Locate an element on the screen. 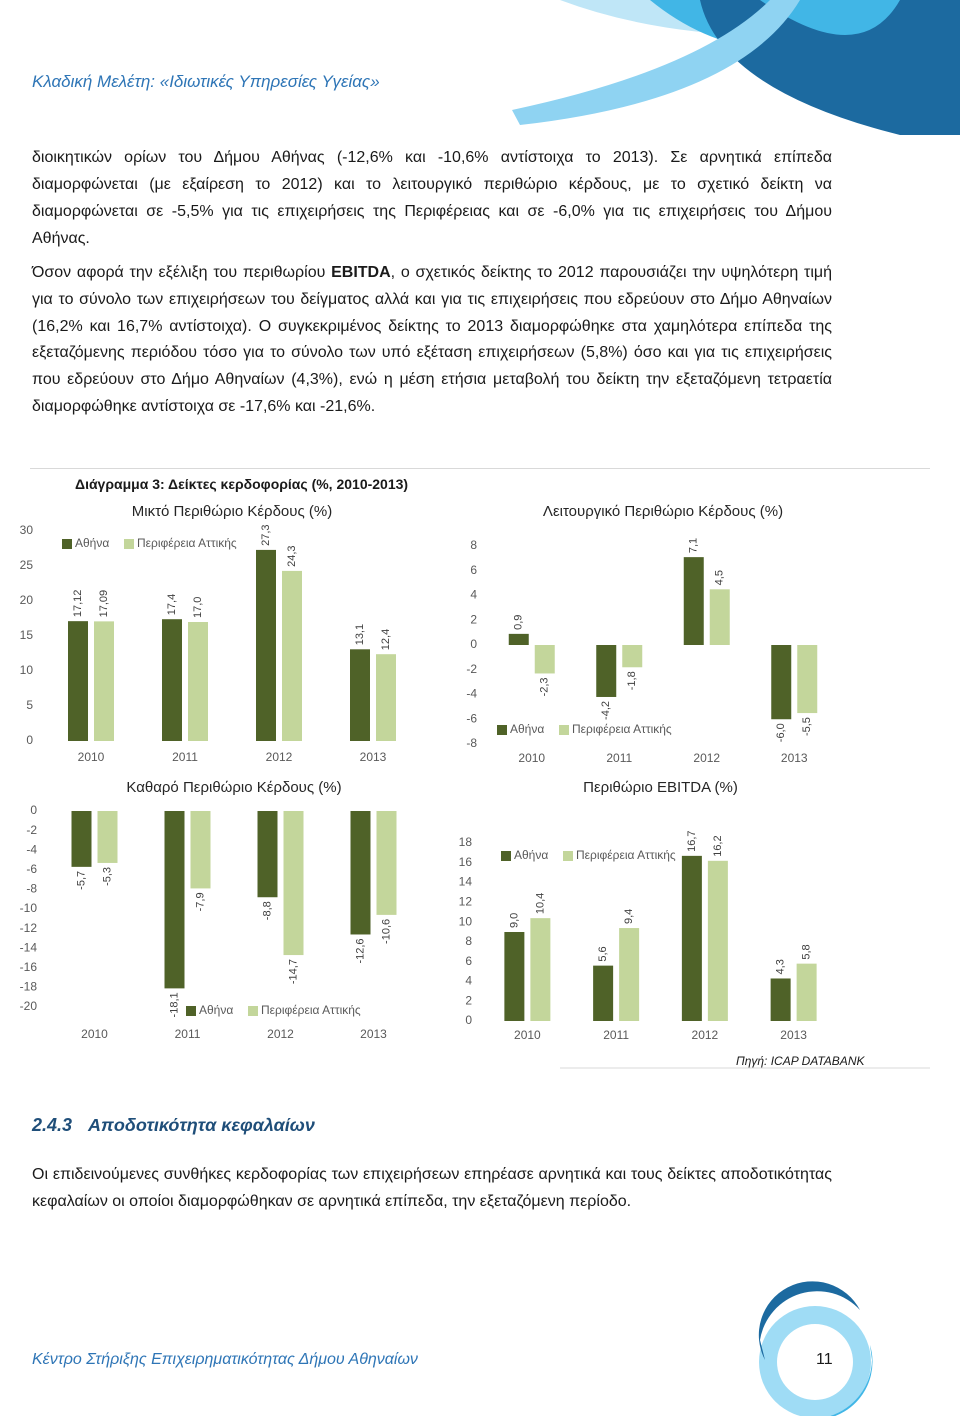 This screenshot has width=960, height=1416. y-tick-label: 8 is located at coordinates (473, 545).